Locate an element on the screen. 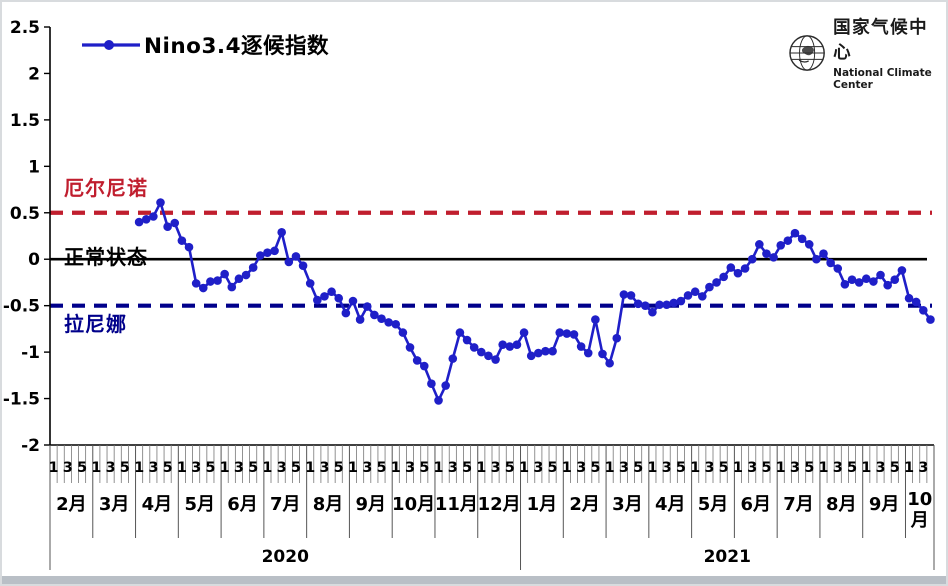 The height and width of the screenshot is (586, 948). svg-text: -0.5 is located at coordinates (21, 307).